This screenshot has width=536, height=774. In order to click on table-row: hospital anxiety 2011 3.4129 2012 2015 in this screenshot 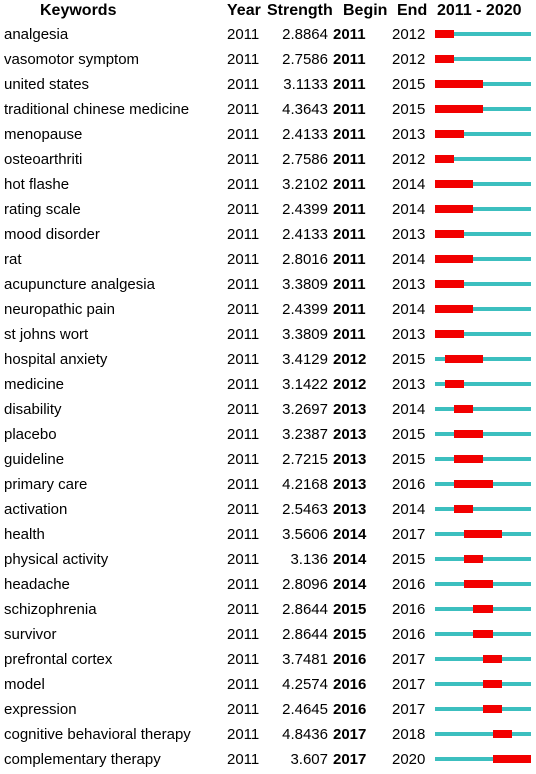, I will do `click(268, 359)`.